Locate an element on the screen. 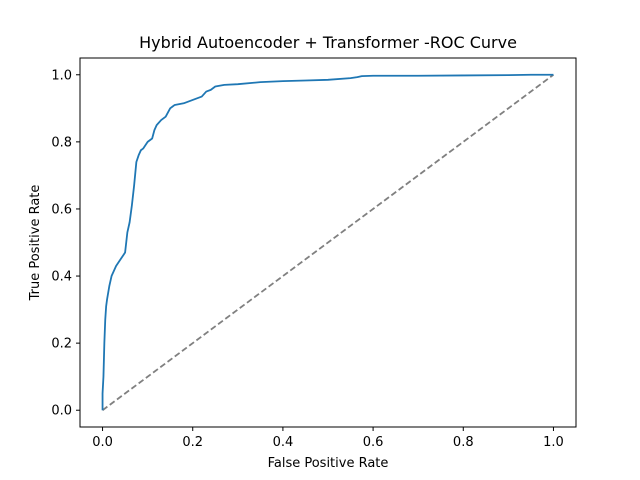 This screenshot has height=480, width=640. x-axis: 0.0 0.2 0.4 0.6 0.8 1.0 is located at coordinates (328, 438).